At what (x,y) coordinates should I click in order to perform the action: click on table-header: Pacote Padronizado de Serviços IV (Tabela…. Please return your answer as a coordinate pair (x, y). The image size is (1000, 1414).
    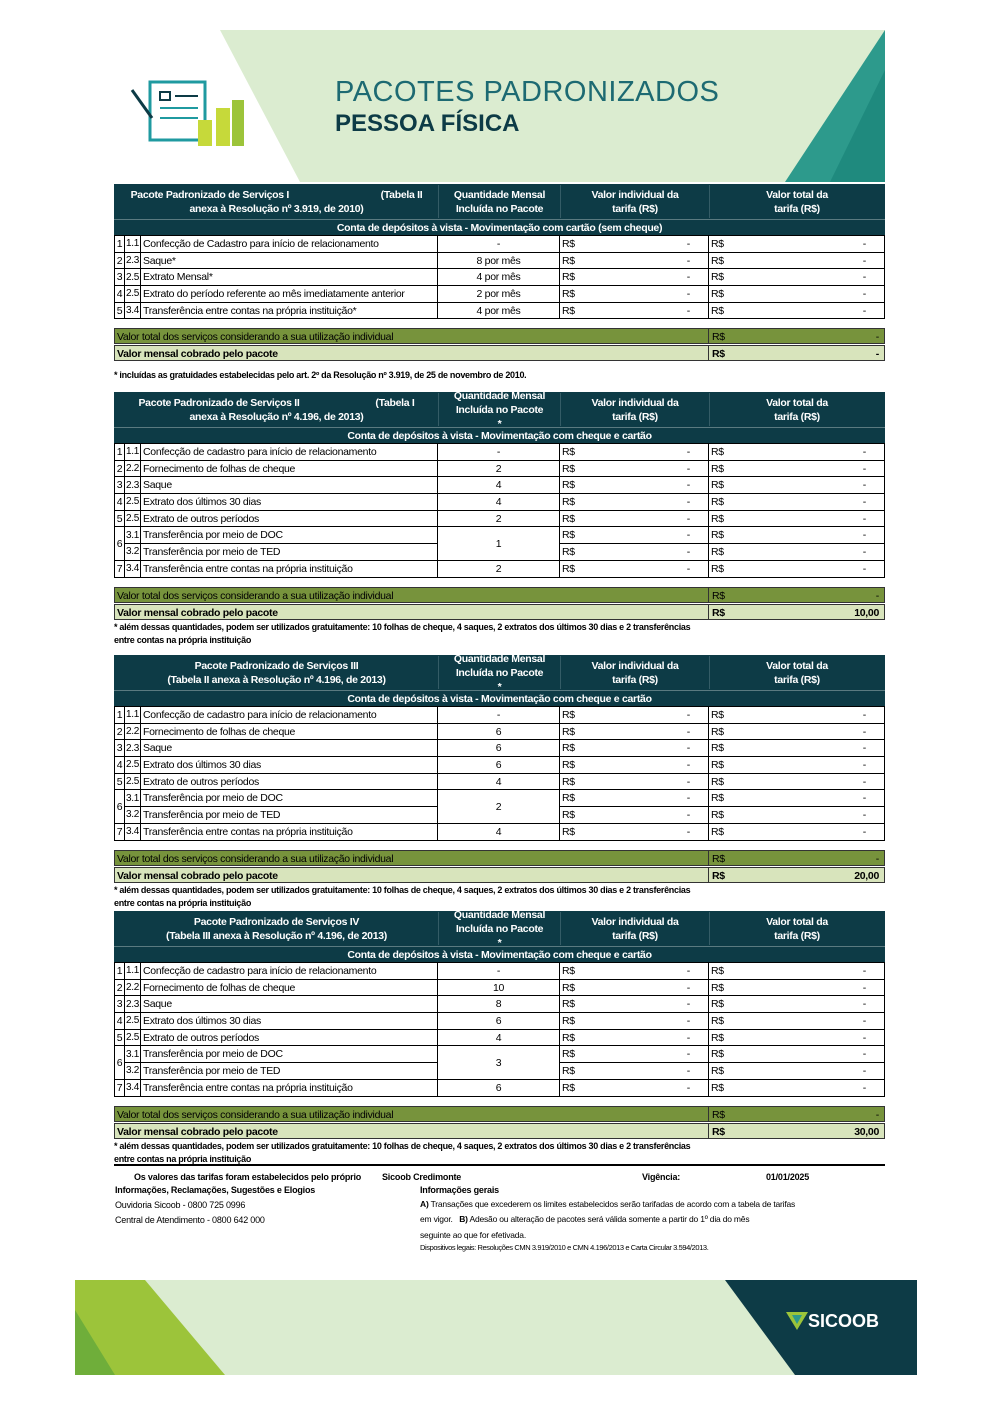
    Looking at the image, I should click on (499, 929).